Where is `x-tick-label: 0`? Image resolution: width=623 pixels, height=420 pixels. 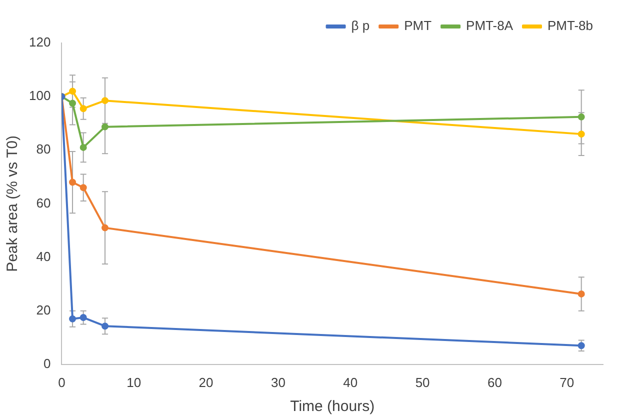 x-tick-label: 0 is located at coordinates (62, 382).